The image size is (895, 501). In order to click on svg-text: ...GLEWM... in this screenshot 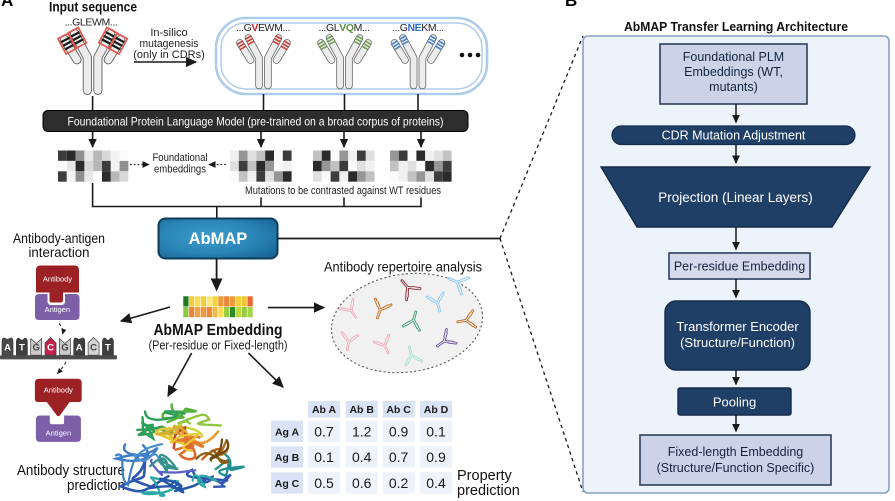, I will do `click(91, 23)`.